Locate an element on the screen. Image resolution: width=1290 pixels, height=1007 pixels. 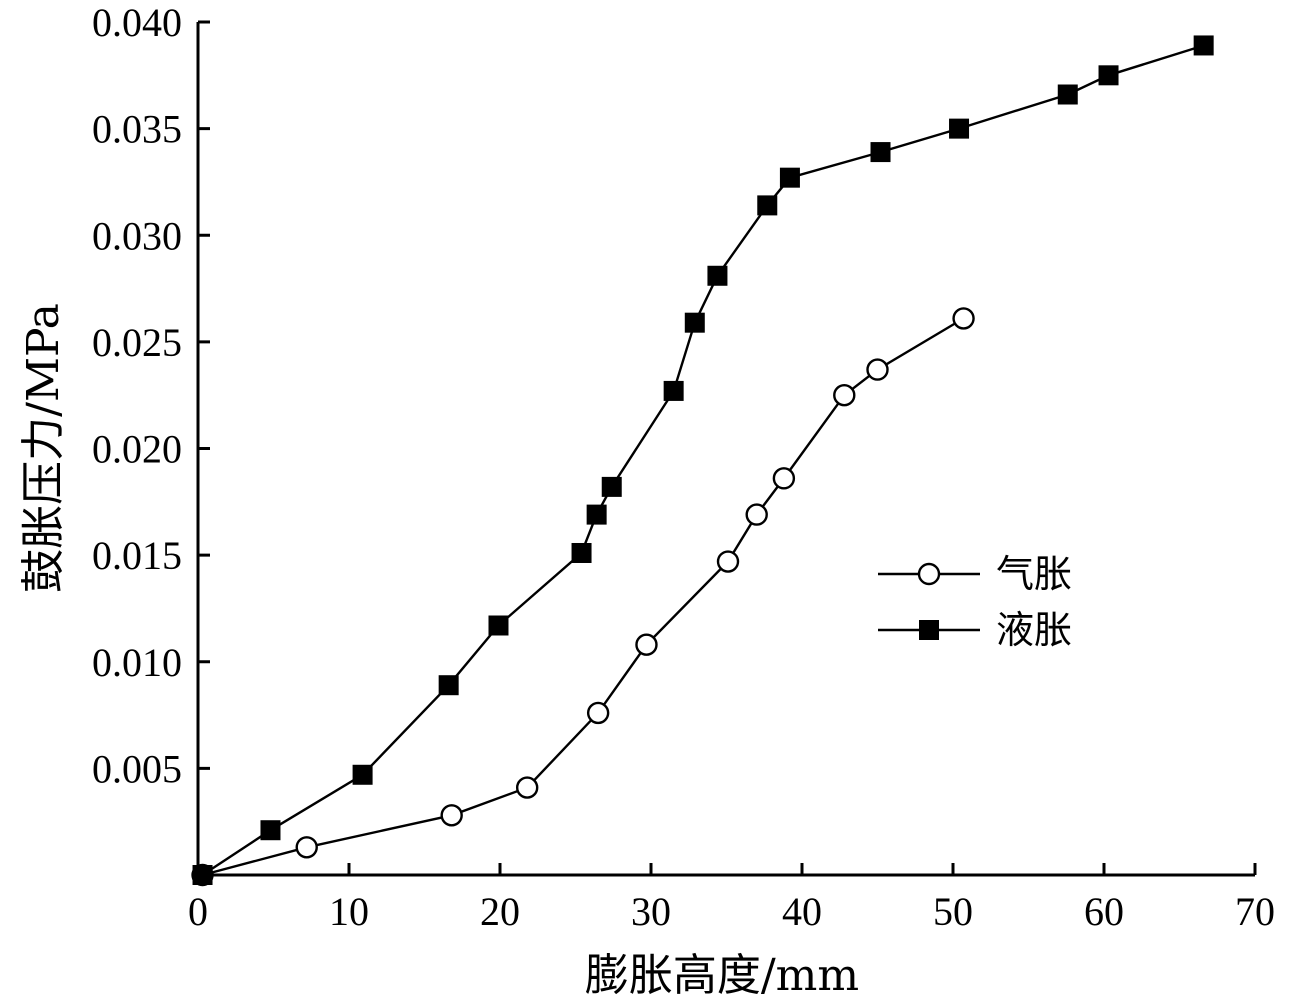
legend-label: 液胀 is located at coordinates (1034, 630).